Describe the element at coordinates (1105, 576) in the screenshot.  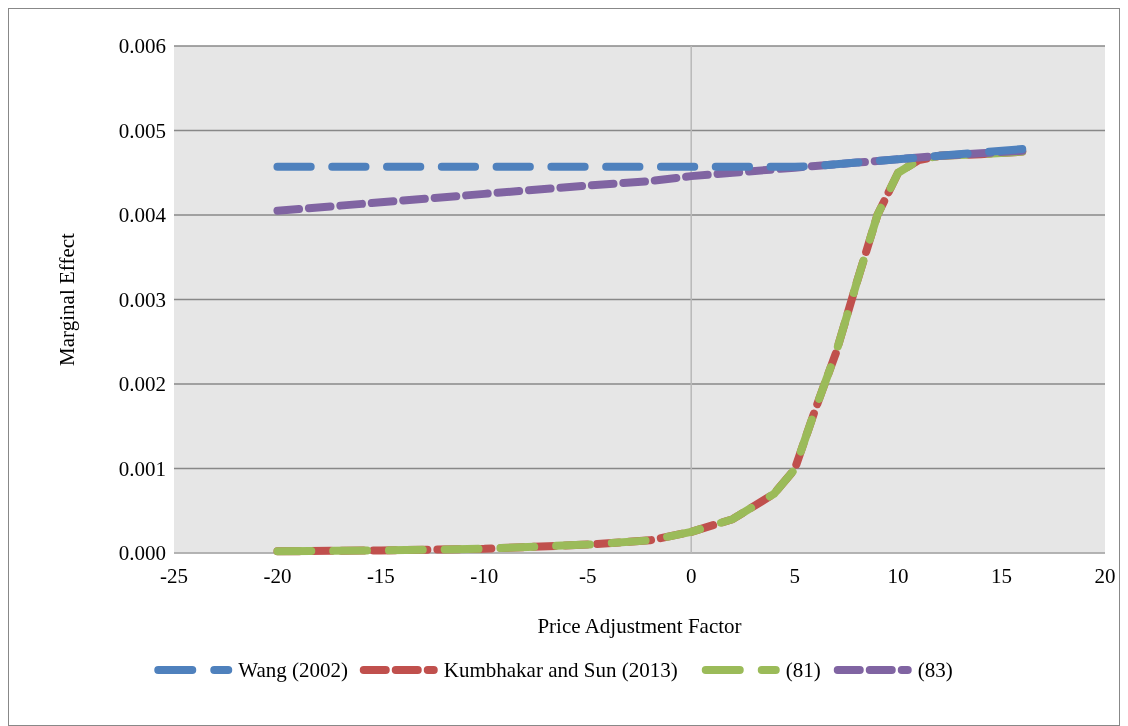
I see `x-tick-label: 20` at that location.